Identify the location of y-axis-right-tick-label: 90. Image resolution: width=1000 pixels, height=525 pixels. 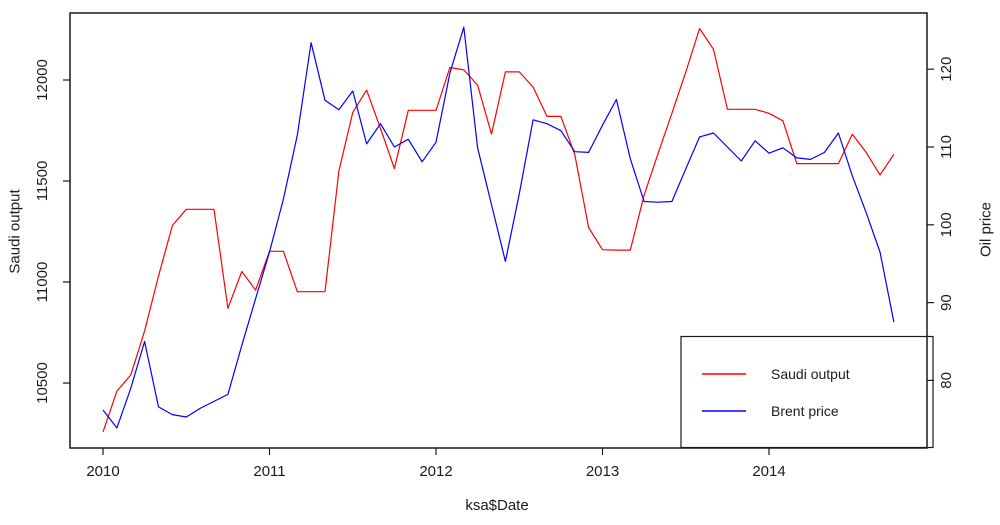
(946, 302).